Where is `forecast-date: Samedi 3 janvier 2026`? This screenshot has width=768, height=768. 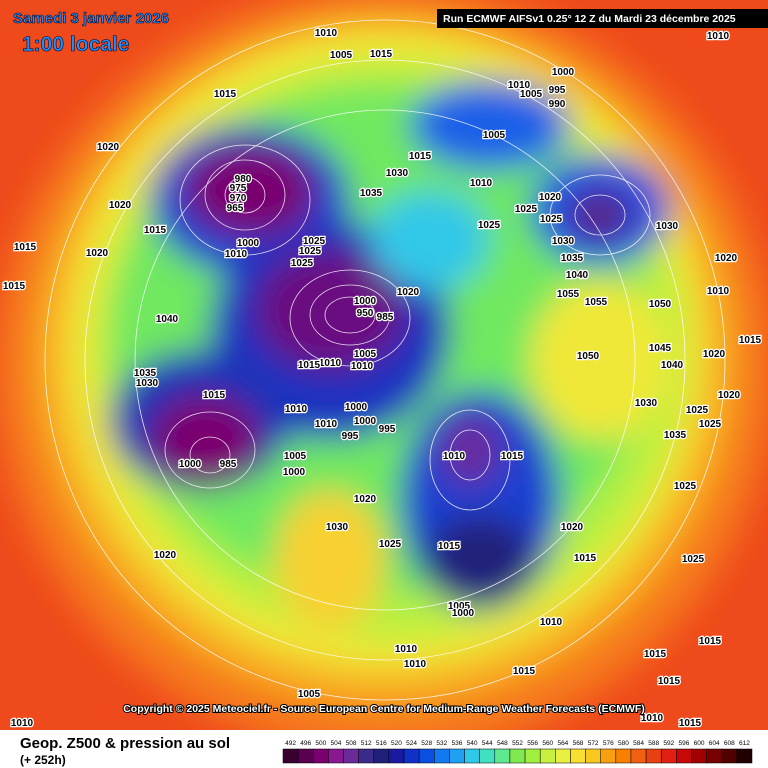 forecast-date: Samedi 3 janvier 2026 is located at coordinates (91, 18).